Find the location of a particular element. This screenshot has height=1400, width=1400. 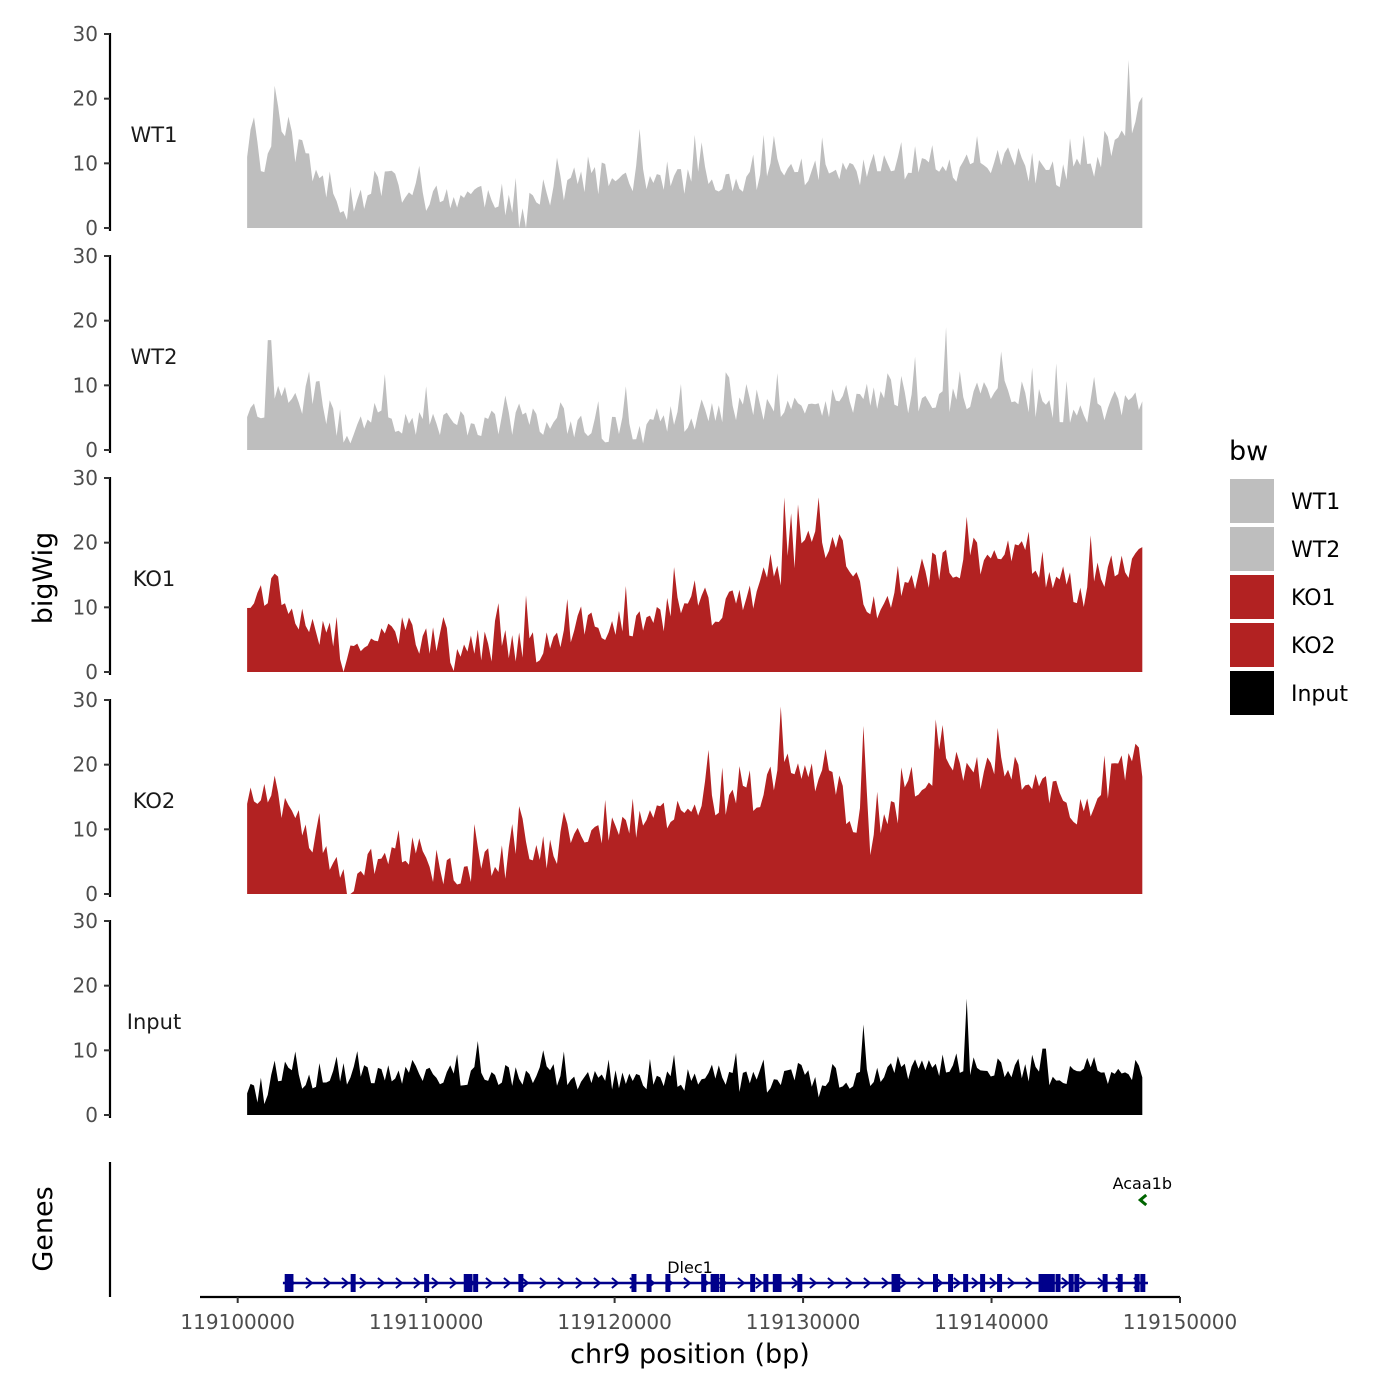

track-ko1: 0 10 20 30 KO1 is located at coordinates (608, 575).